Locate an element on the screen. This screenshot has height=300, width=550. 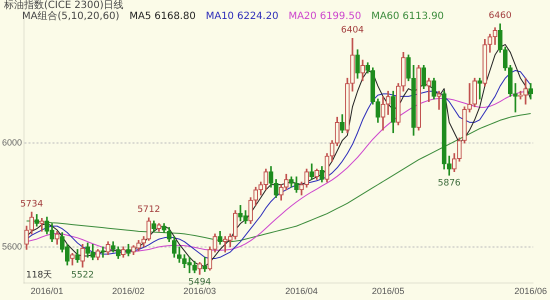
text: MA60 6113.90 is located at coordinates (407, 16).